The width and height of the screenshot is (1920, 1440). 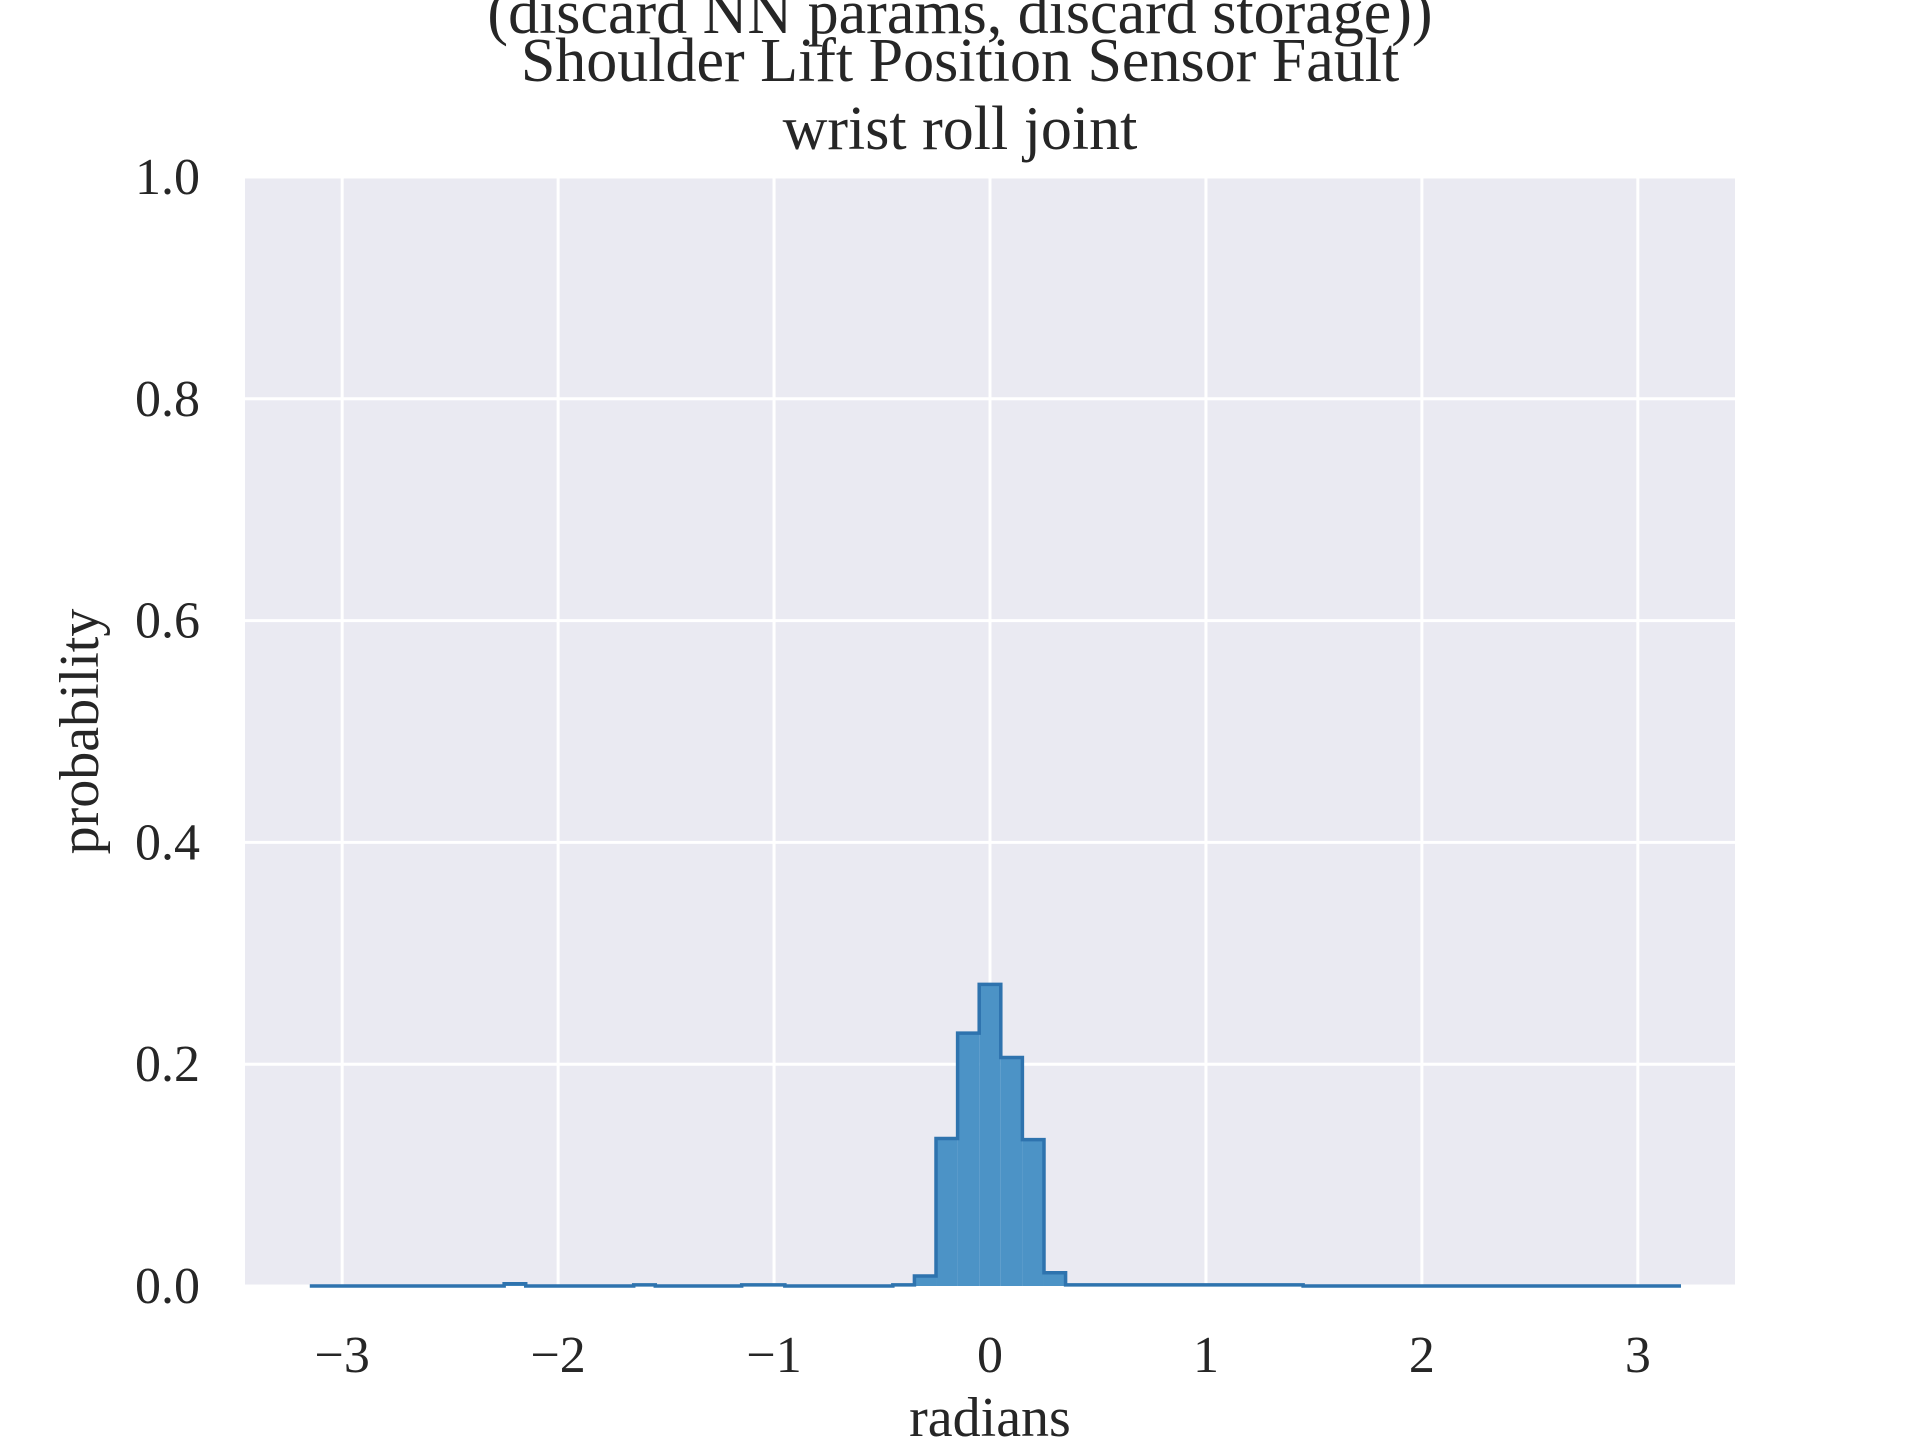 I want to click on x-tick-label: −2, so click(x=557, y=1355).